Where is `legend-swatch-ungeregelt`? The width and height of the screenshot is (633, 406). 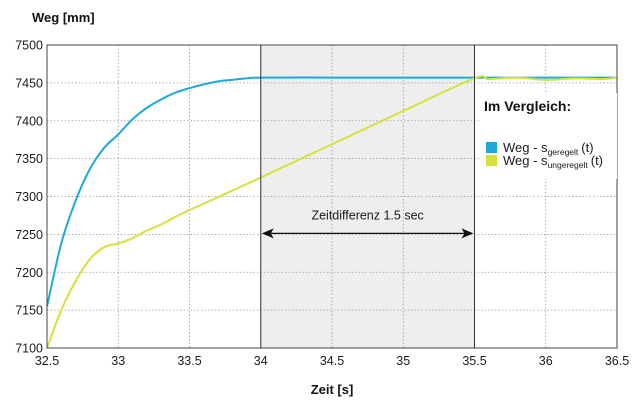 legend-swatch-ungeregelt is located at coordinates (491, 160).